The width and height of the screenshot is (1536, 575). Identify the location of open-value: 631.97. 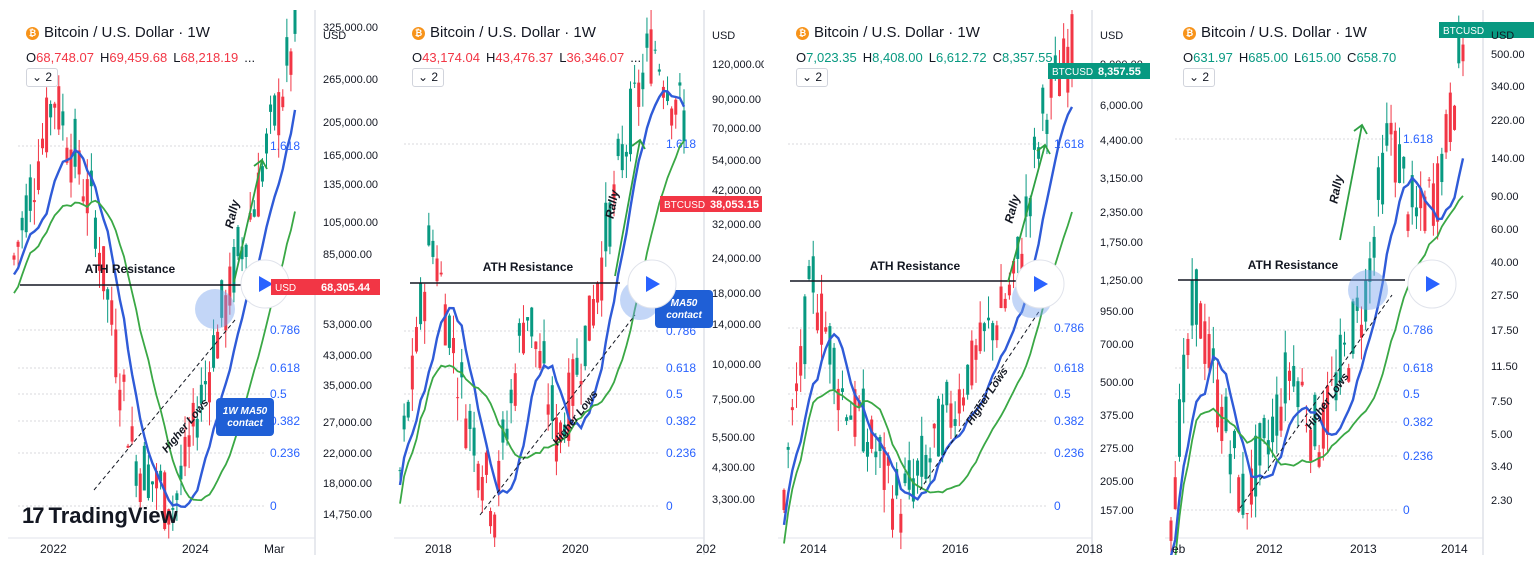
(1213, 57).